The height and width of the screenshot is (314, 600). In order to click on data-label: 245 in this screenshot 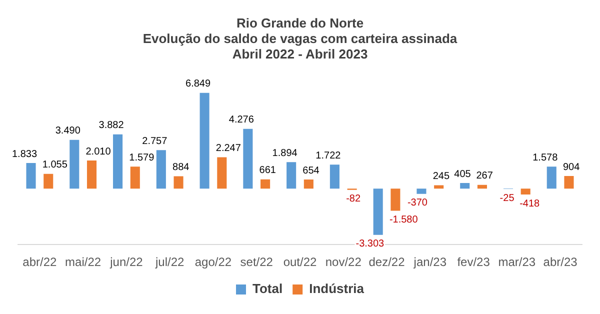, I will do `click(441, 176)`.